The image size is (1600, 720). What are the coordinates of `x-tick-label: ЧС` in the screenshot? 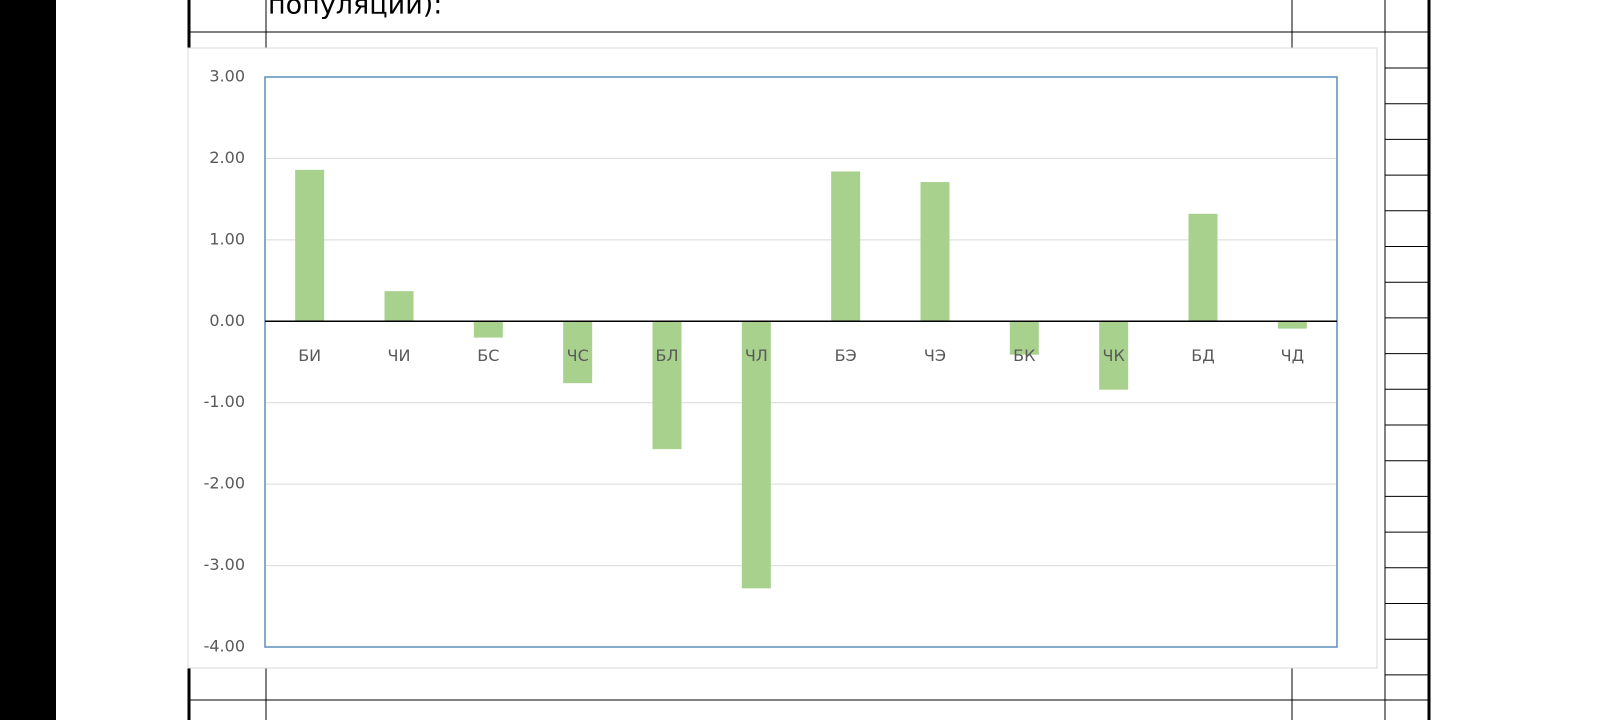 It's located at (578, 355).